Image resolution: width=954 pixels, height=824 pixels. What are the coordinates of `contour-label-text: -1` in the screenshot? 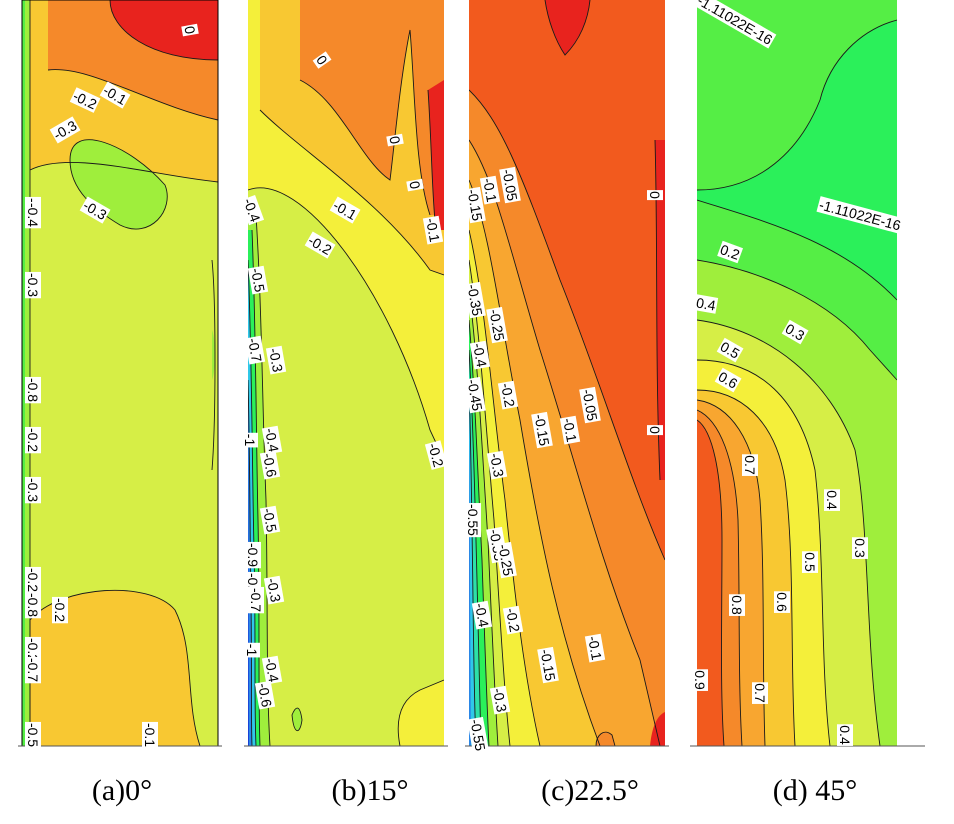 It's located at (252, 650).